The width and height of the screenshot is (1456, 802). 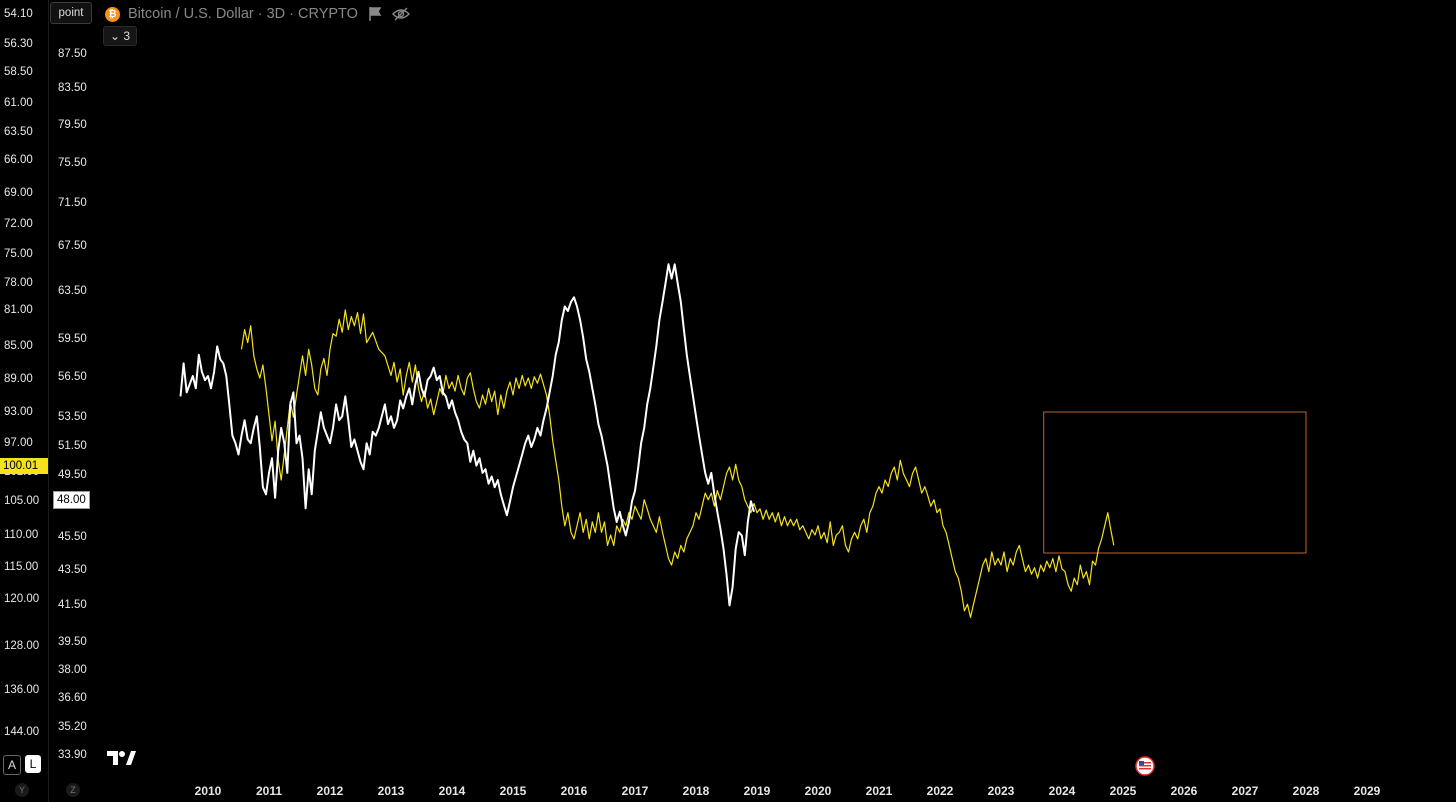 I want to click on year-label: 2018, so click(x=696, y=791).